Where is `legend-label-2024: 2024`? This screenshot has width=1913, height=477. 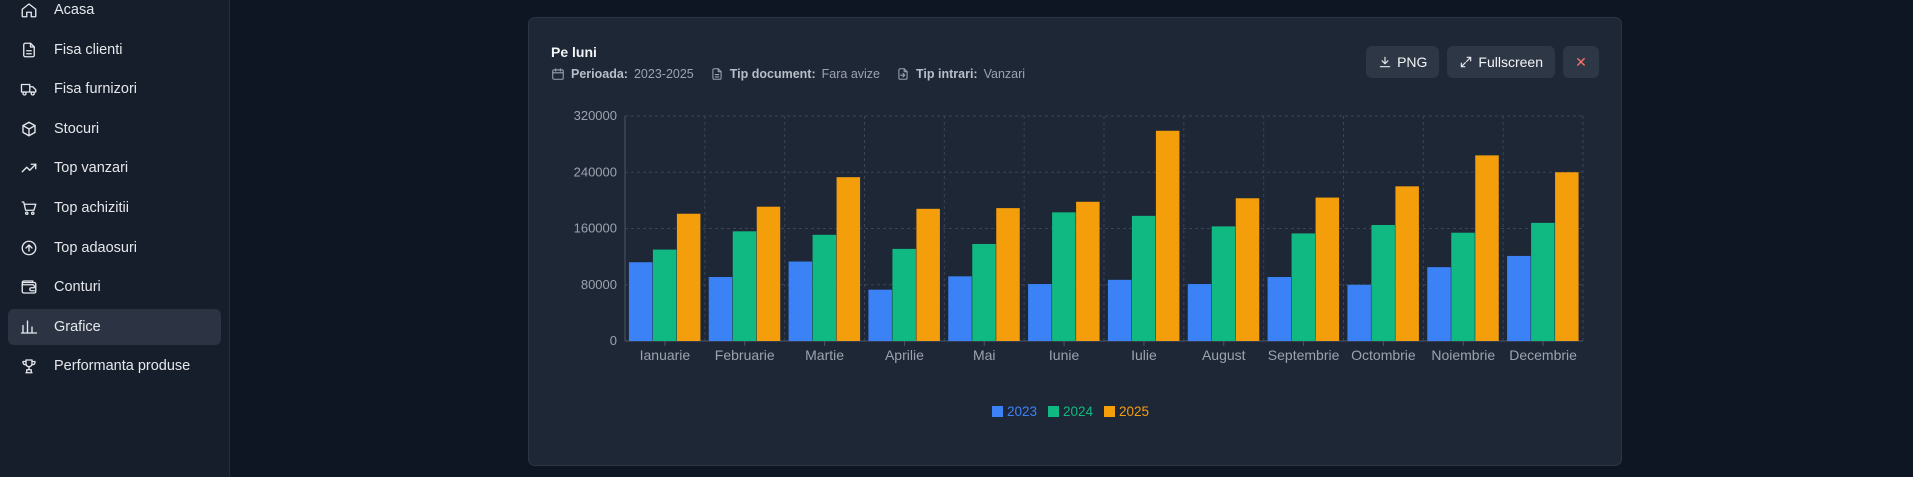 legend-label-2024: 2024 is located at coordinates (1078, 411).